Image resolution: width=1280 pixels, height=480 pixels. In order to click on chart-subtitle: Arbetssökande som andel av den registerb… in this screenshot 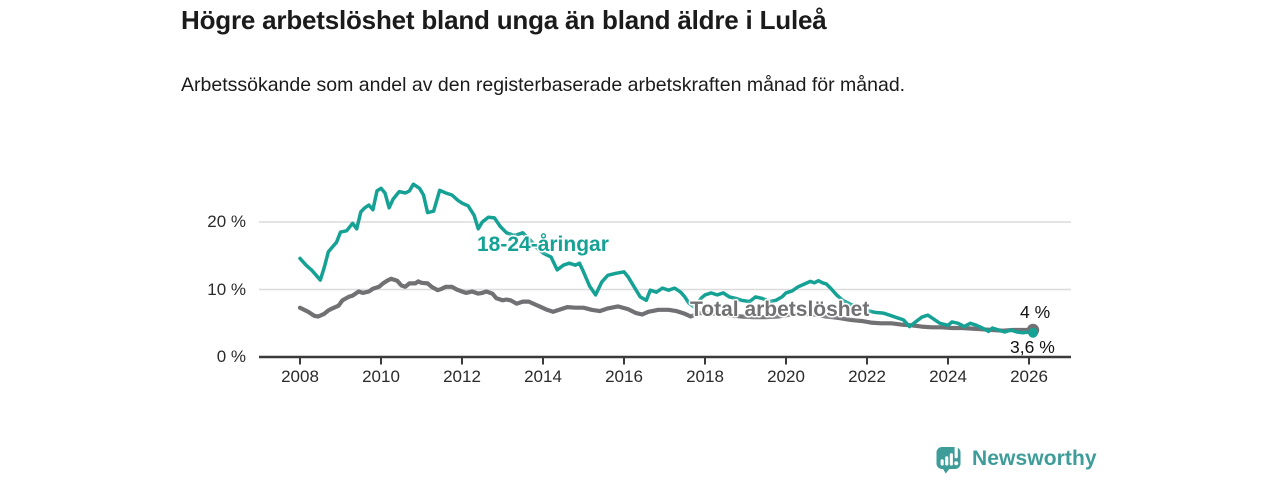, I will do `click(543, 85)`.